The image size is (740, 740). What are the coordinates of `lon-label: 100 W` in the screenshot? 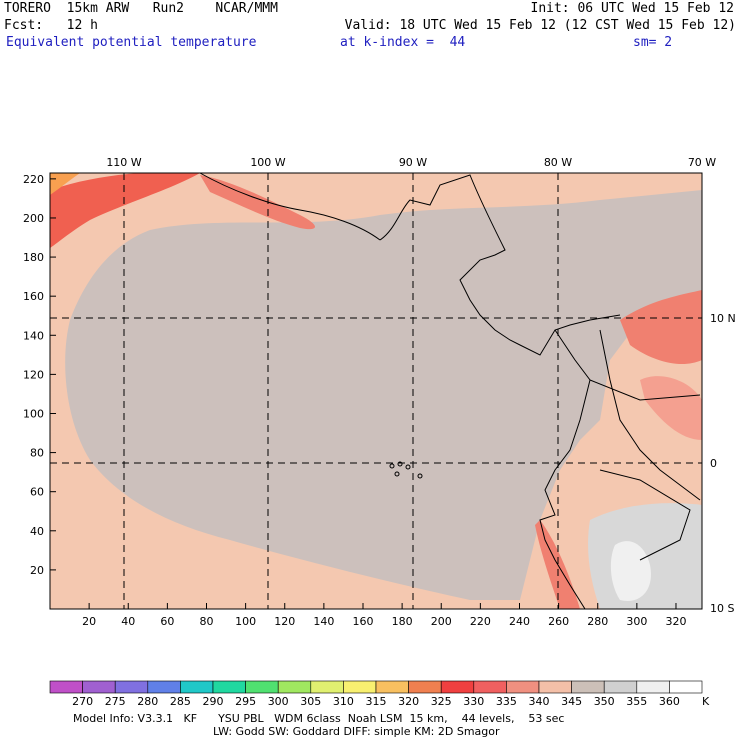 It's located at (267, 162).